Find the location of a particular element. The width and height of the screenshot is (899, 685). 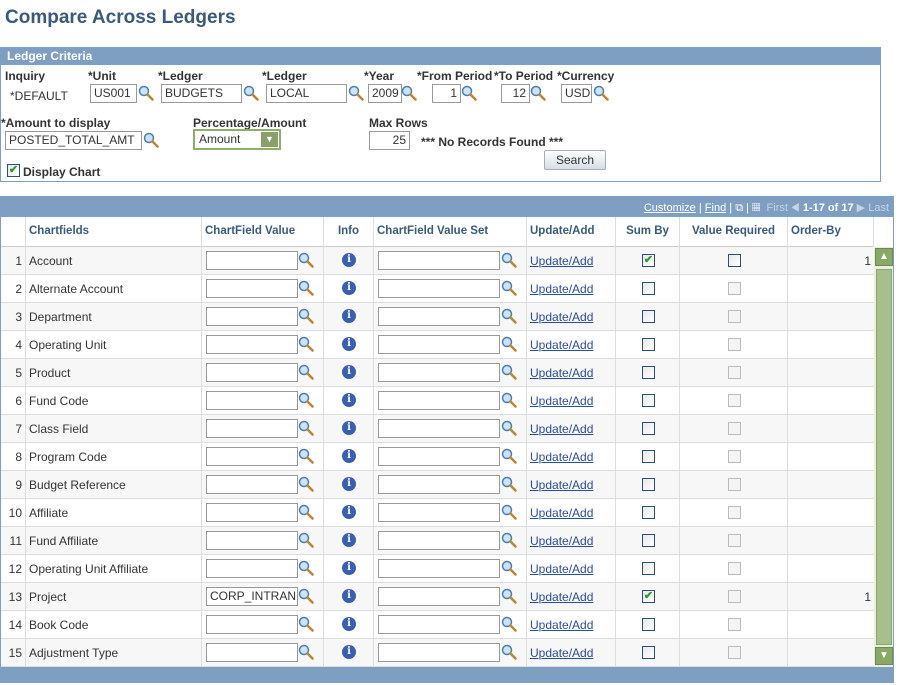

from-period-lookup-icon is located at coordinates (469, 93).